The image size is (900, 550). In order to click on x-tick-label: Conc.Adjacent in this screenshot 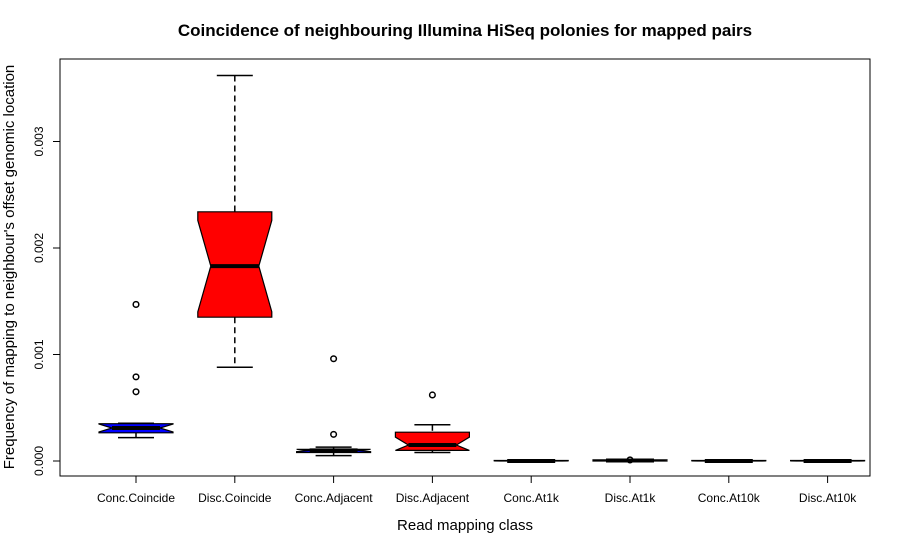, I will do `click(334, 498)`.